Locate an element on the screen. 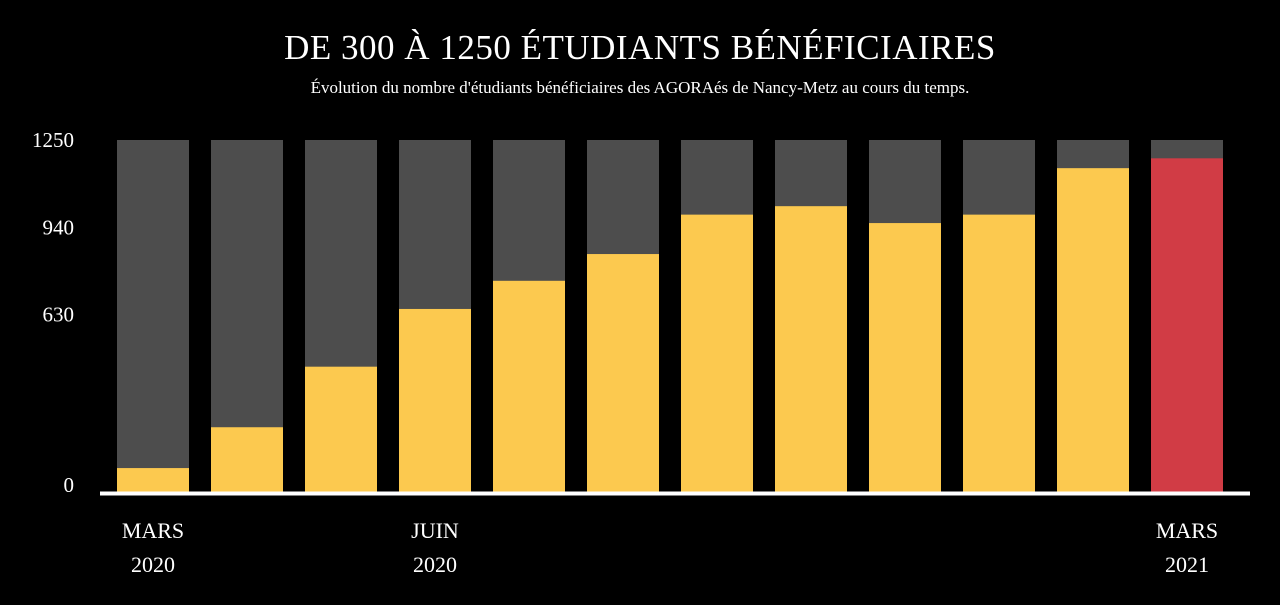 The width and height of the screenshot is (1280, 605). y-tick-label: 1250 is located at coordinates (53, 140).